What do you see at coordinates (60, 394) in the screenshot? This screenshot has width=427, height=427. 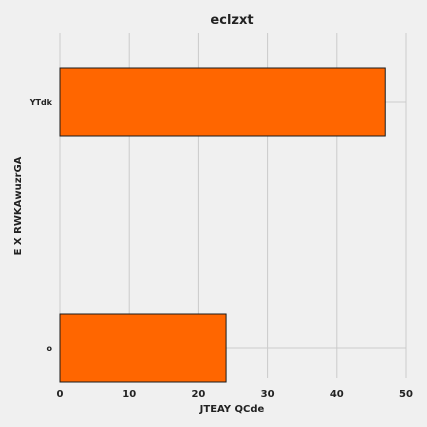 I see `x-tick-label-0: 0` at bounding box center [60, 394].